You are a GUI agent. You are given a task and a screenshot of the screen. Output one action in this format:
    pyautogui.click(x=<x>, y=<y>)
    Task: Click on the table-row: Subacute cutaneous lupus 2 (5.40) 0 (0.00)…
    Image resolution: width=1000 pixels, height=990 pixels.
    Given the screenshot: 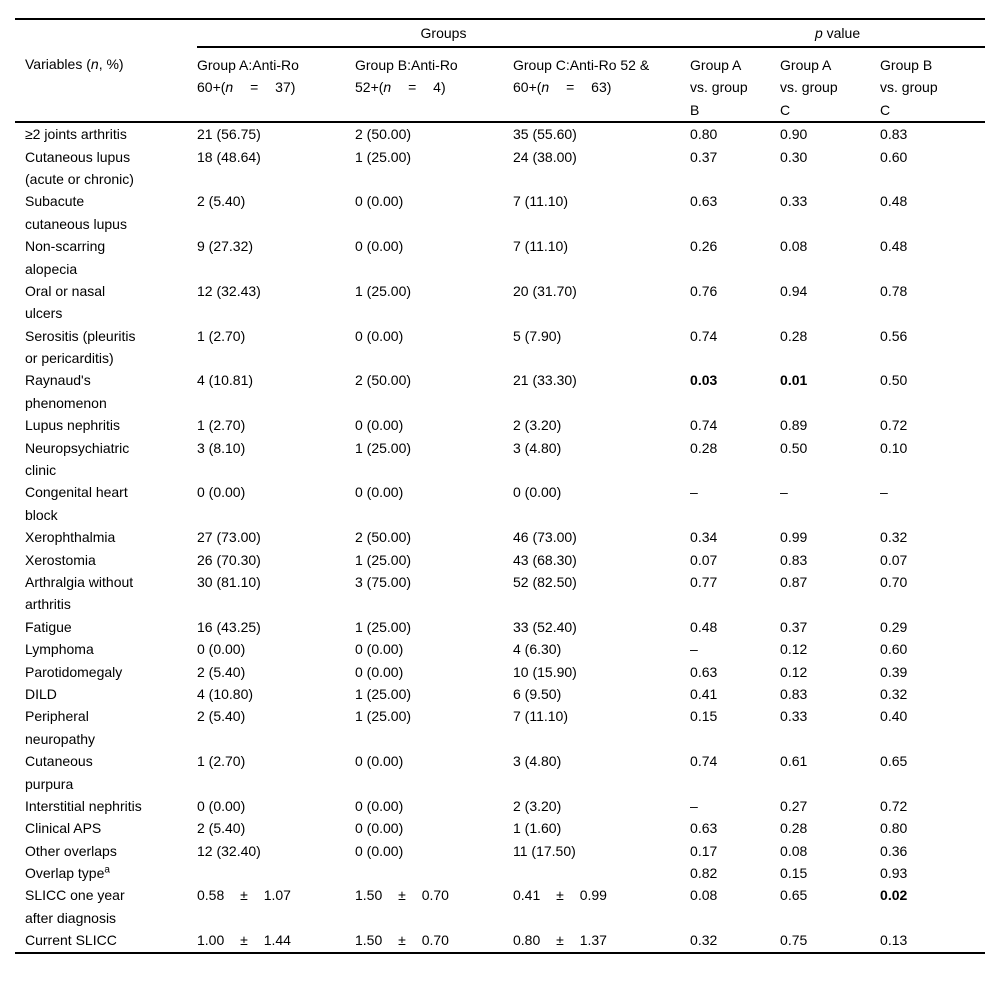 What is the action you would take?
    pyautogui.click(x=500, y=212)
    